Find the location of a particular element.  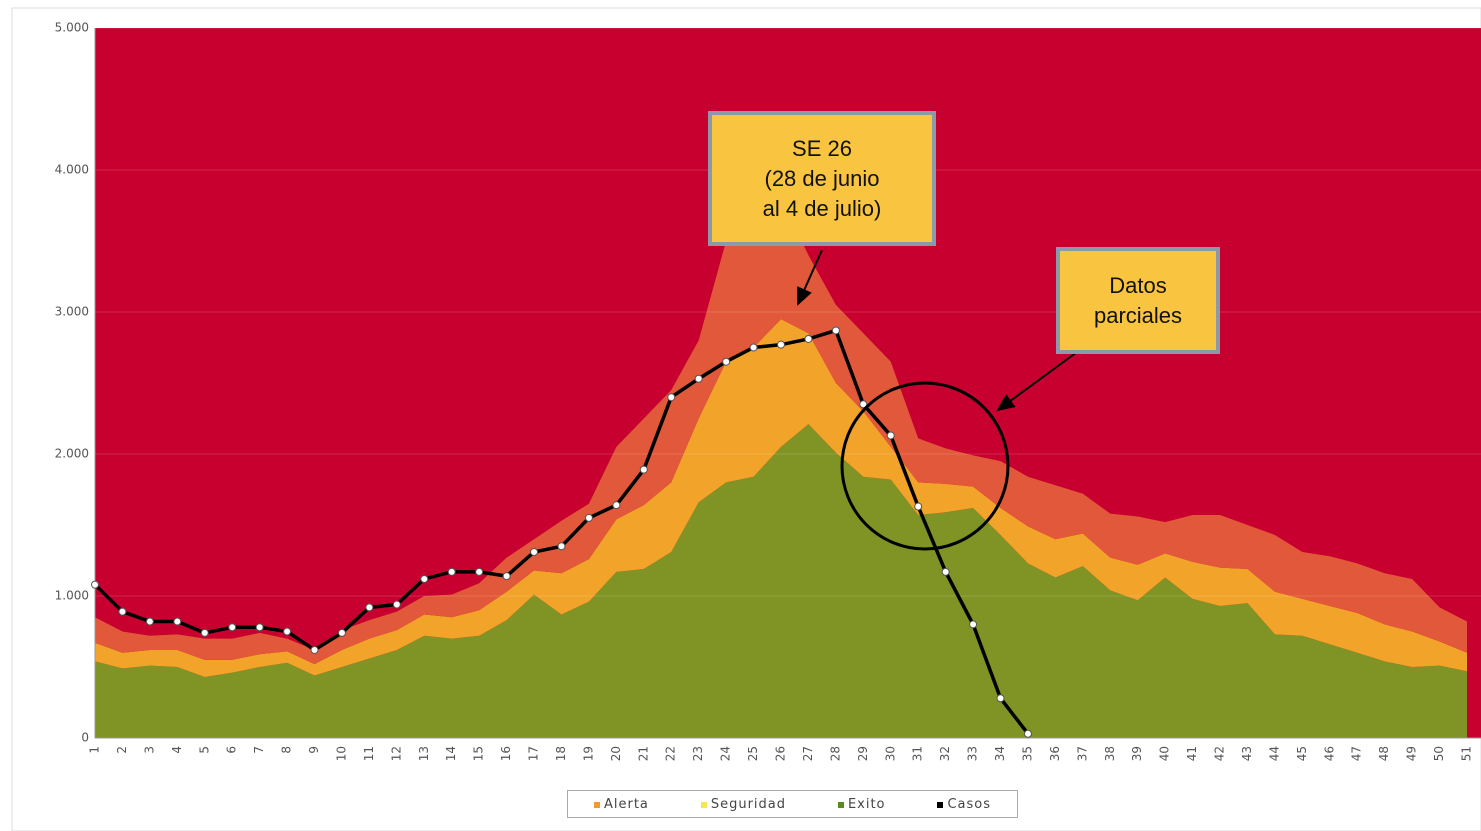

x-tick-label: 38 is located at coordinates (1110, 753).